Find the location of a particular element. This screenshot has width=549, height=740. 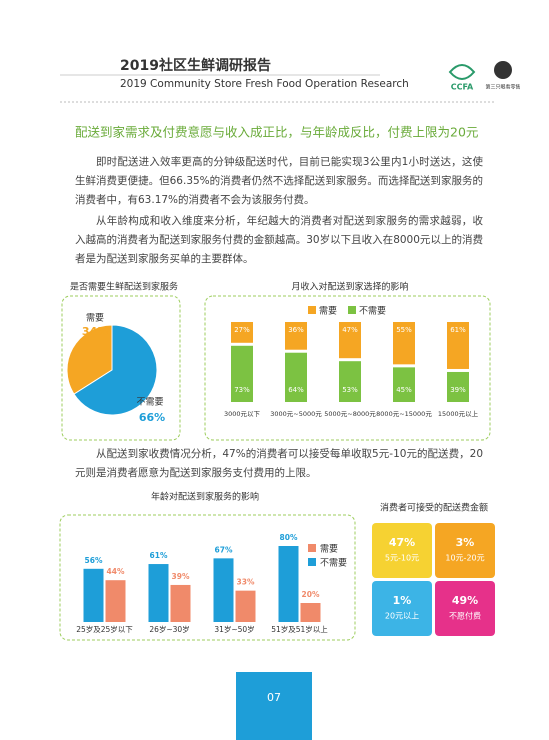

tile-label: 10元-20元 is located at coordinates (464, 558).